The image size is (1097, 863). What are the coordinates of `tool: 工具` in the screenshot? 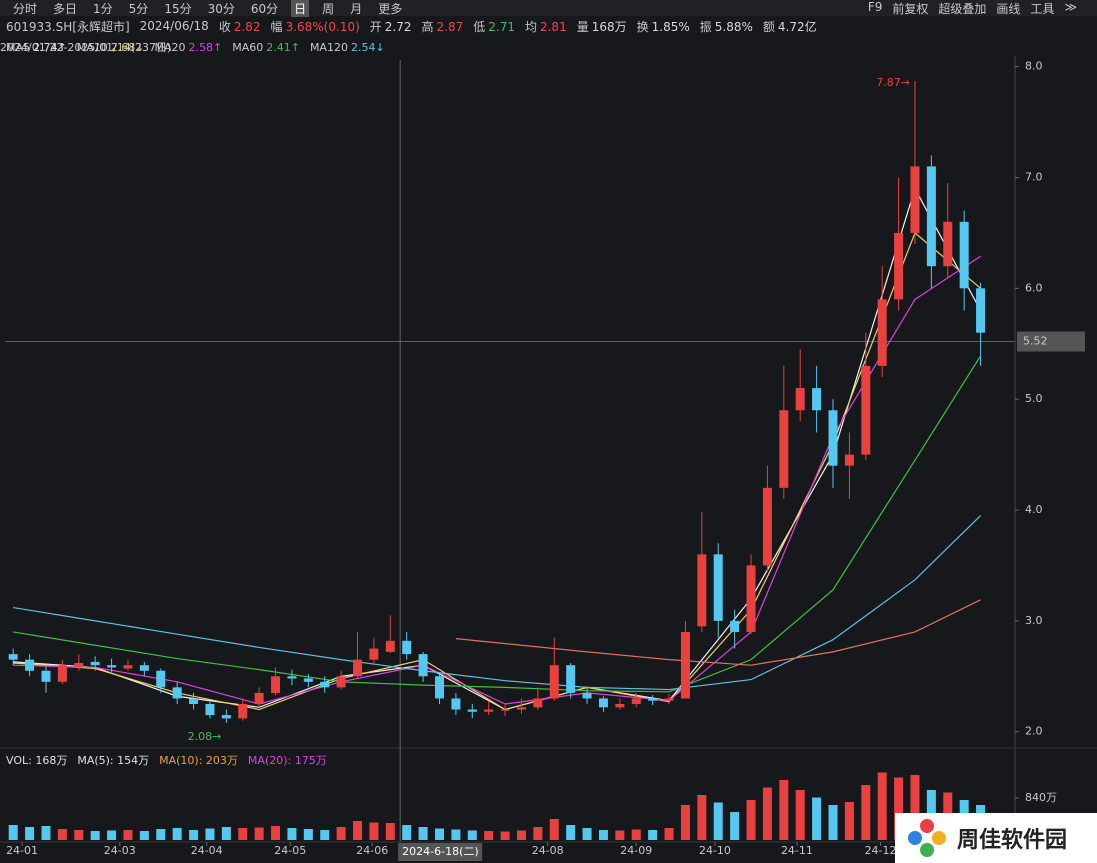 It's located at (1042, 8).